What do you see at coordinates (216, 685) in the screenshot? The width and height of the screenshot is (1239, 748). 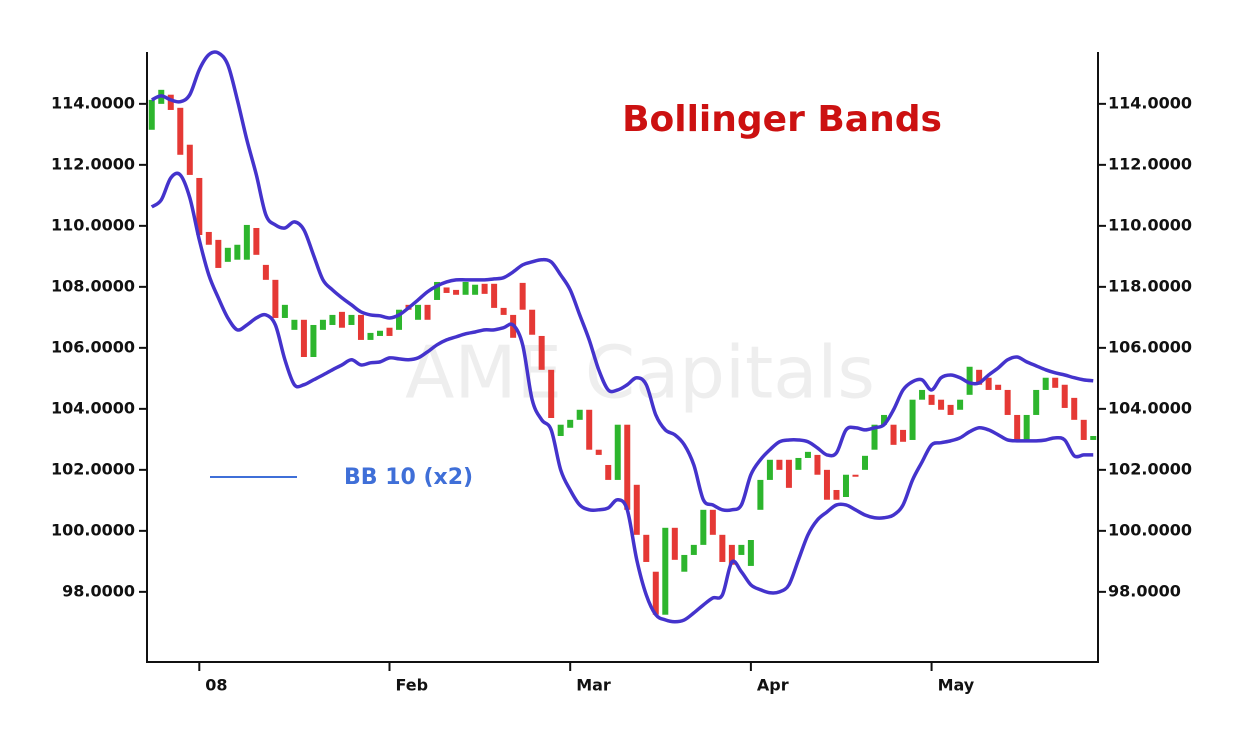 I see `x-tick-label: 08` at bounding box center [216, 685].